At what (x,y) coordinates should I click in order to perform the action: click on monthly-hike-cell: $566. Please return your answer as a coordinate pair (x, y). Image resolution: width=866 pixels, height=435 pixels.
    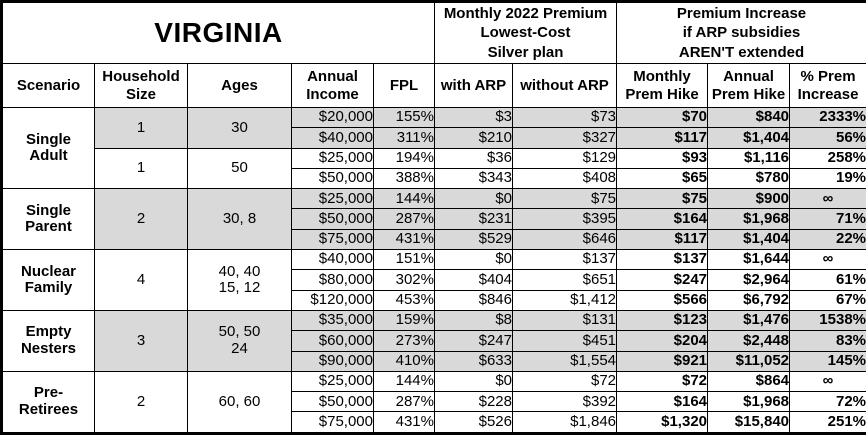
    Looking at the image, I should click on (662, 300).